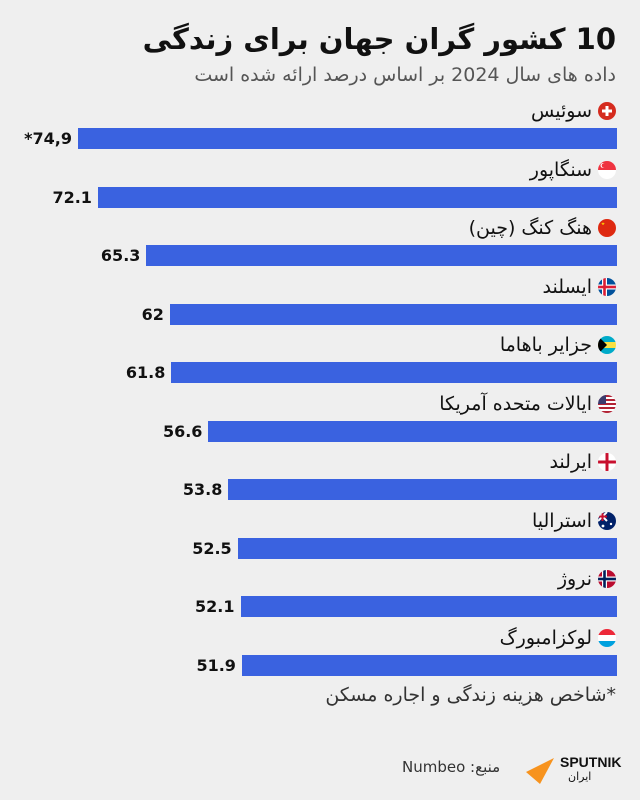 This screenshot has width=640, height=800. I want to click on iceland-flag-icon, so click(607, 286).